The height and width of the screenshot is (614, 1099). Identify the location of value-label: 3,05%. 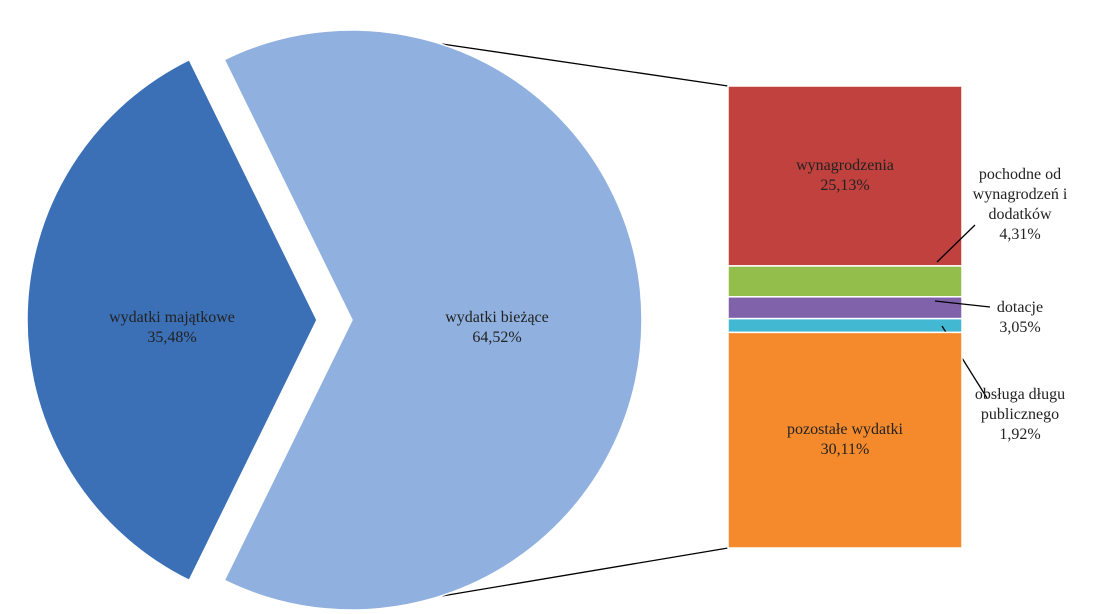
(1020, 327).